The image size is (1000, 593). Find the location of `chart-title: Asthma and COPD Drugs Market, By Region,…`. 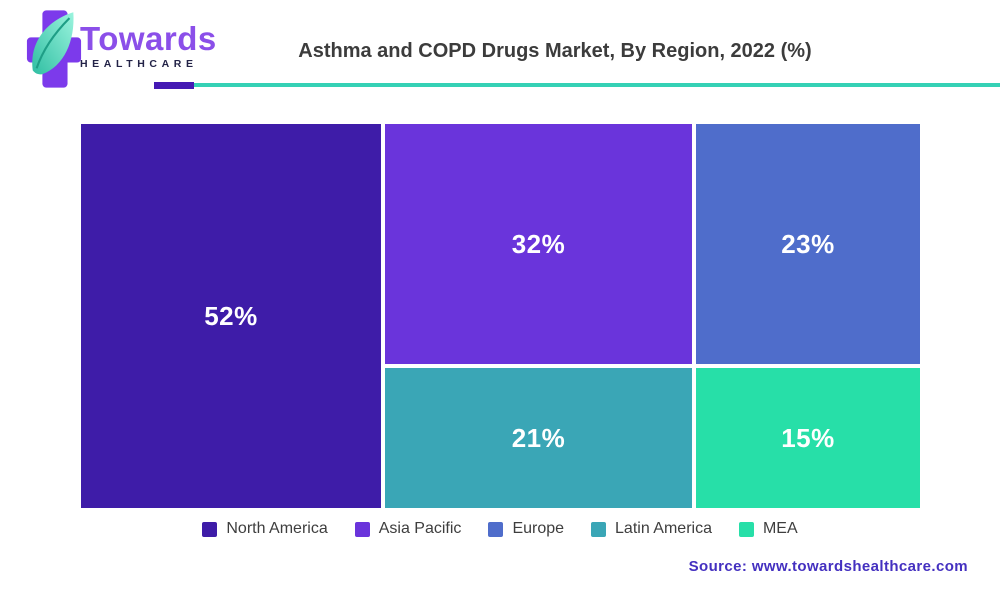

chart-title: Asthma and COPD Drugs Market, By Region,… is located at coordinates (555, 51).